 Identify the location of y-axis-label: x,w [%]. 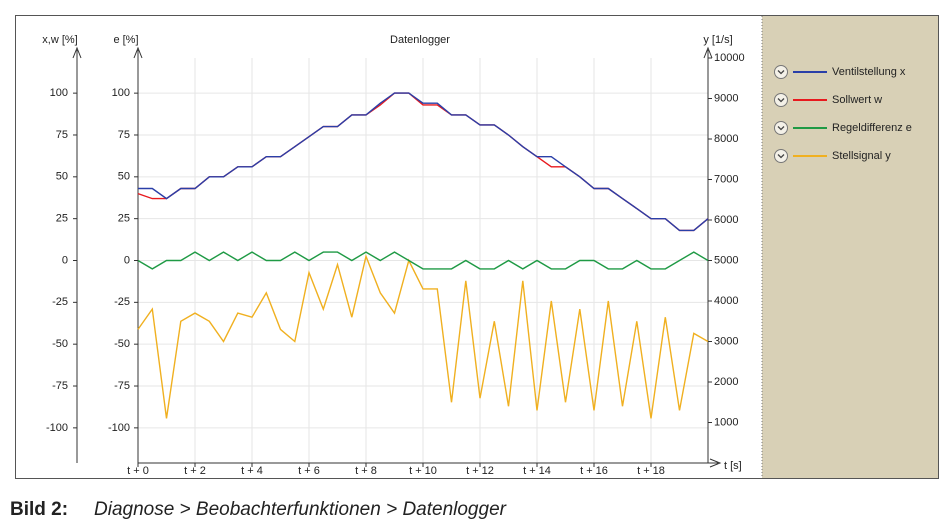
(59, 40).